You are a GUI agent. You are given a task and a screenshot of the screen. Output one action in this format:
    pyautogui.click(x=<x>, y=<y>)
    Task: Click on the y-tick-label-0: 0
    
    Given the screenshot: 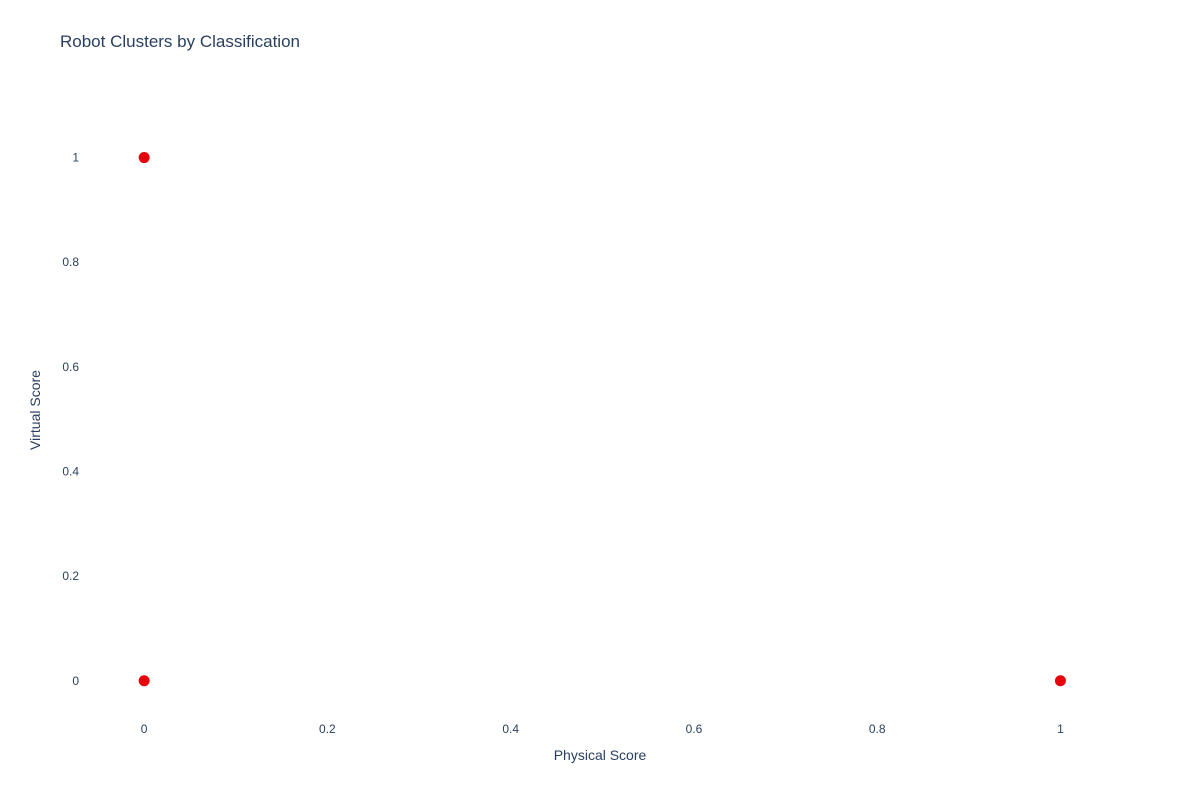 What is the action you would take?
    pyautogui.click(x=75, y=681)
    